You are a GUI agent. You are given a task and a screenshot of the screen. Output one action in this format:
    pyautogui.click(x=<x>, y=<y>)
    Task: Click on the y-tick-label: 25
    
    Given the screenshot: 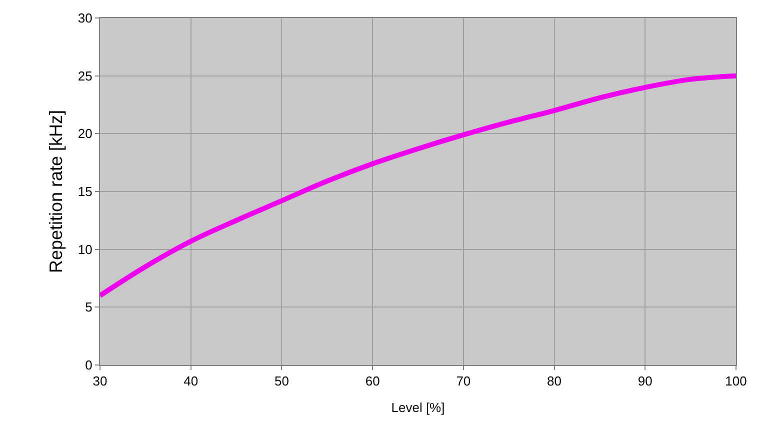 What is the action you would take?
    pyautogui.click(x=85, y=76)
    